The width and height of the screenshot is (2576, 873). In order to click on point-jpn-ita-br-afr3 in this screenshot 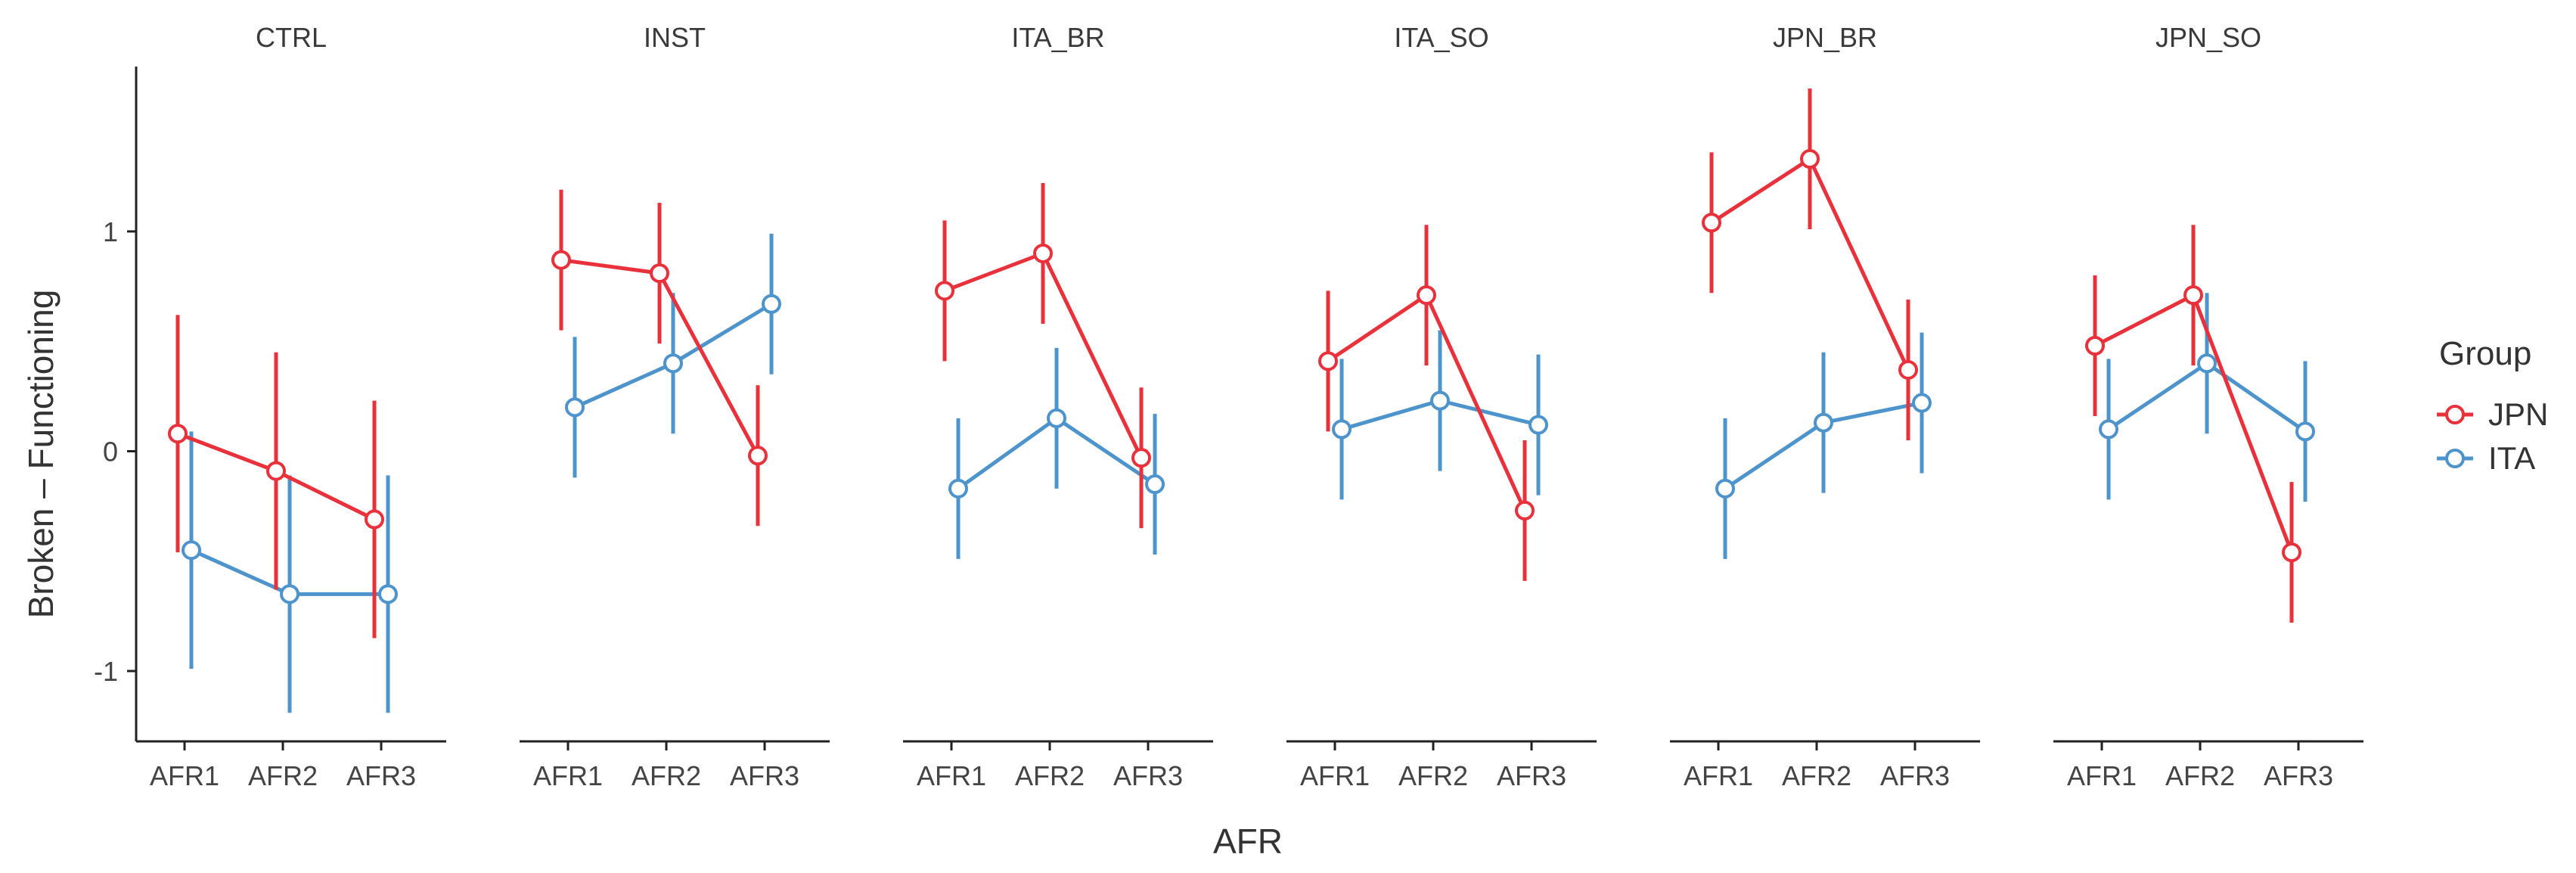, I will do `click(1141, 458)`.